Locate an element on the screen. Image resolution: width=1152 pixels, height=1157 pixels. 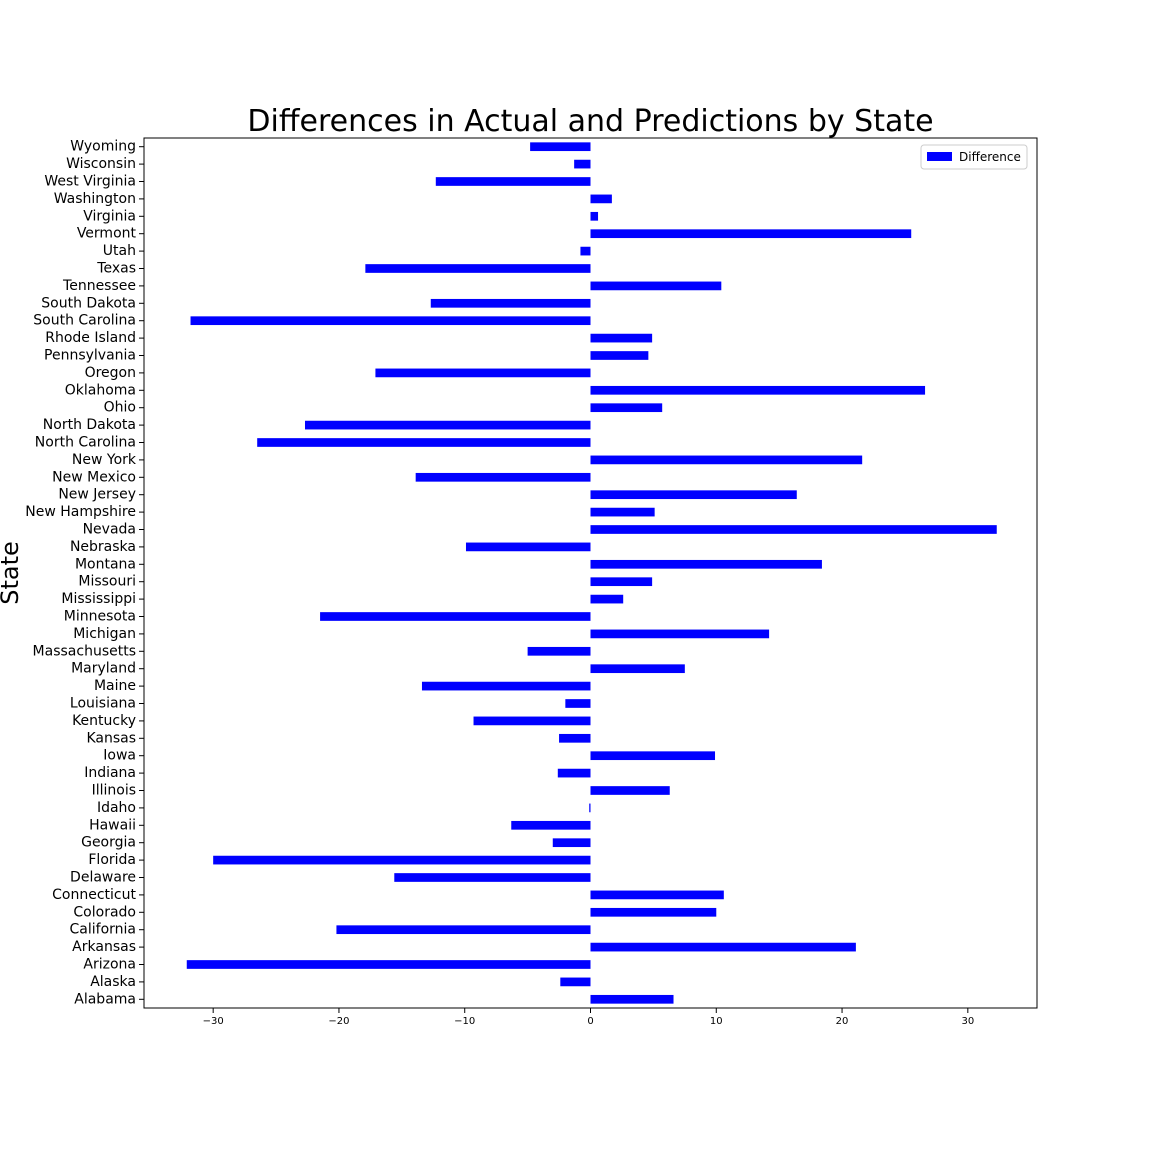
bar-new-york is located at coordinates (726, 460).